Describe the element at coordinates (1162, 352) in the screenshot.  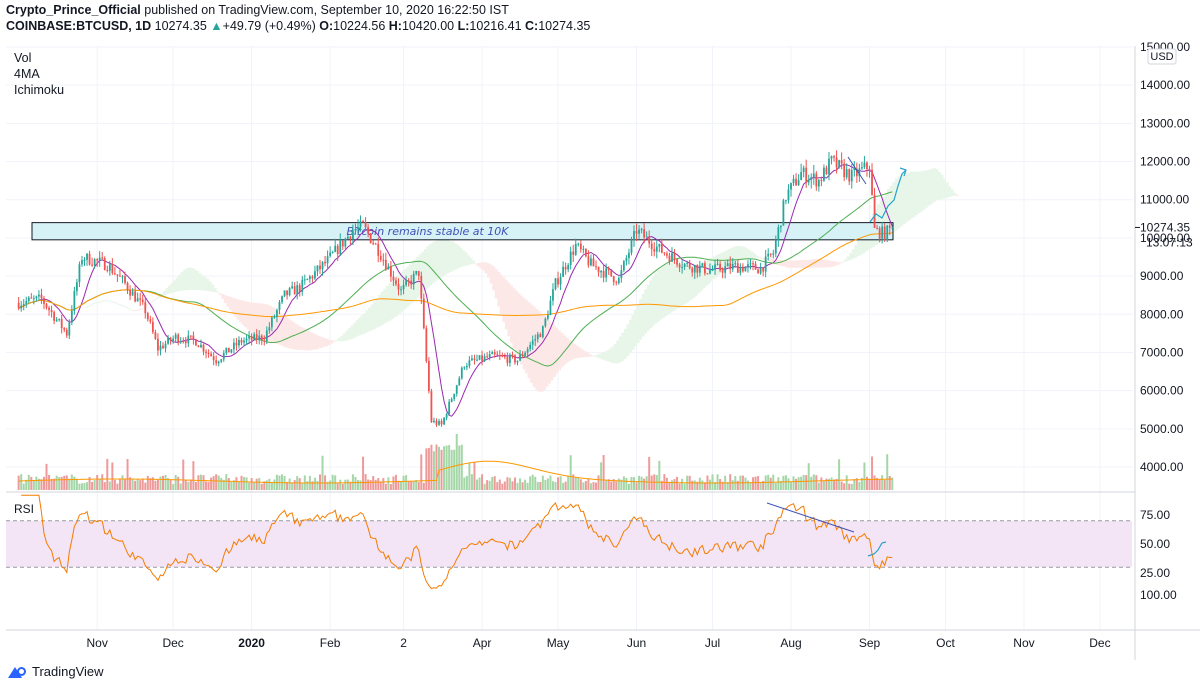
I see `price-tick: 7000.00` at that location.